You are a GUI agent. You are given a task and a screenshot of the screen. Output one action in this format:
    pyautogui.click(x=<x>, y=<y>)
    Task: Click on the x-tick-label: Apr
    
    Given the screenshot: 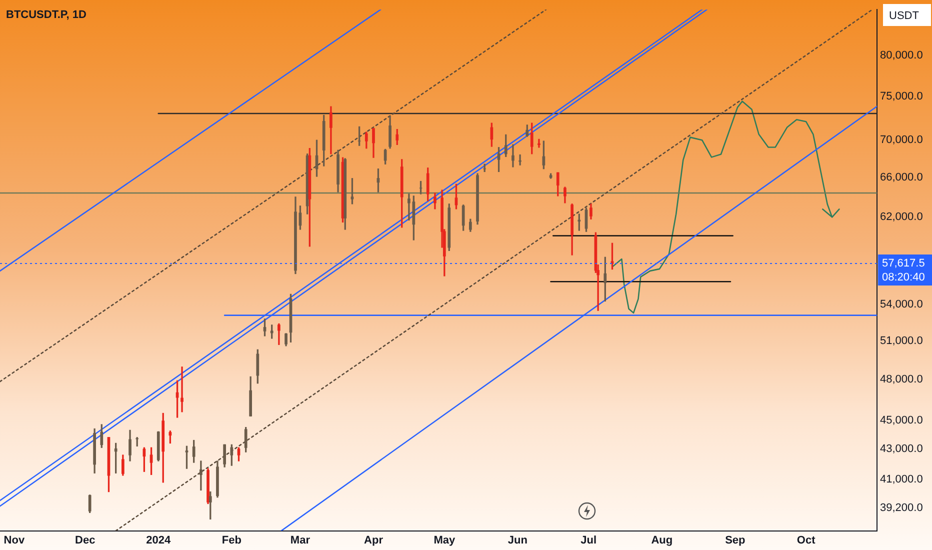 What is the action you would take?
    pyautogui.click(x=374, y=540)
    